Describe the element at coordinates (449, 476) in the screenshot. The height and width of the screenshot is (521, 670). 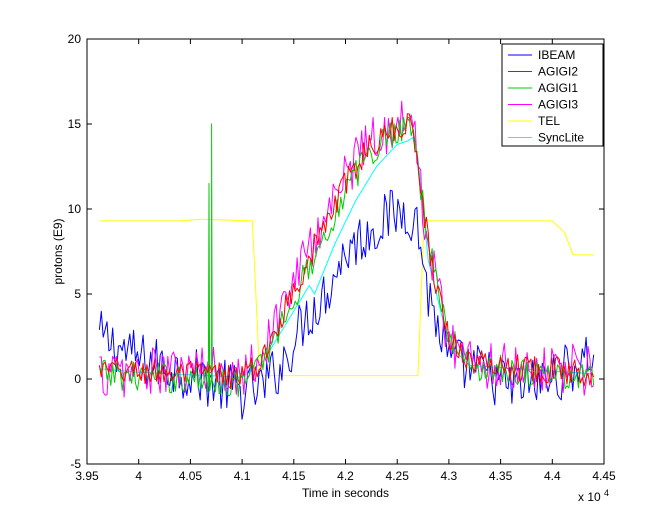
I see `x-tick-label: 4.3` at that location.